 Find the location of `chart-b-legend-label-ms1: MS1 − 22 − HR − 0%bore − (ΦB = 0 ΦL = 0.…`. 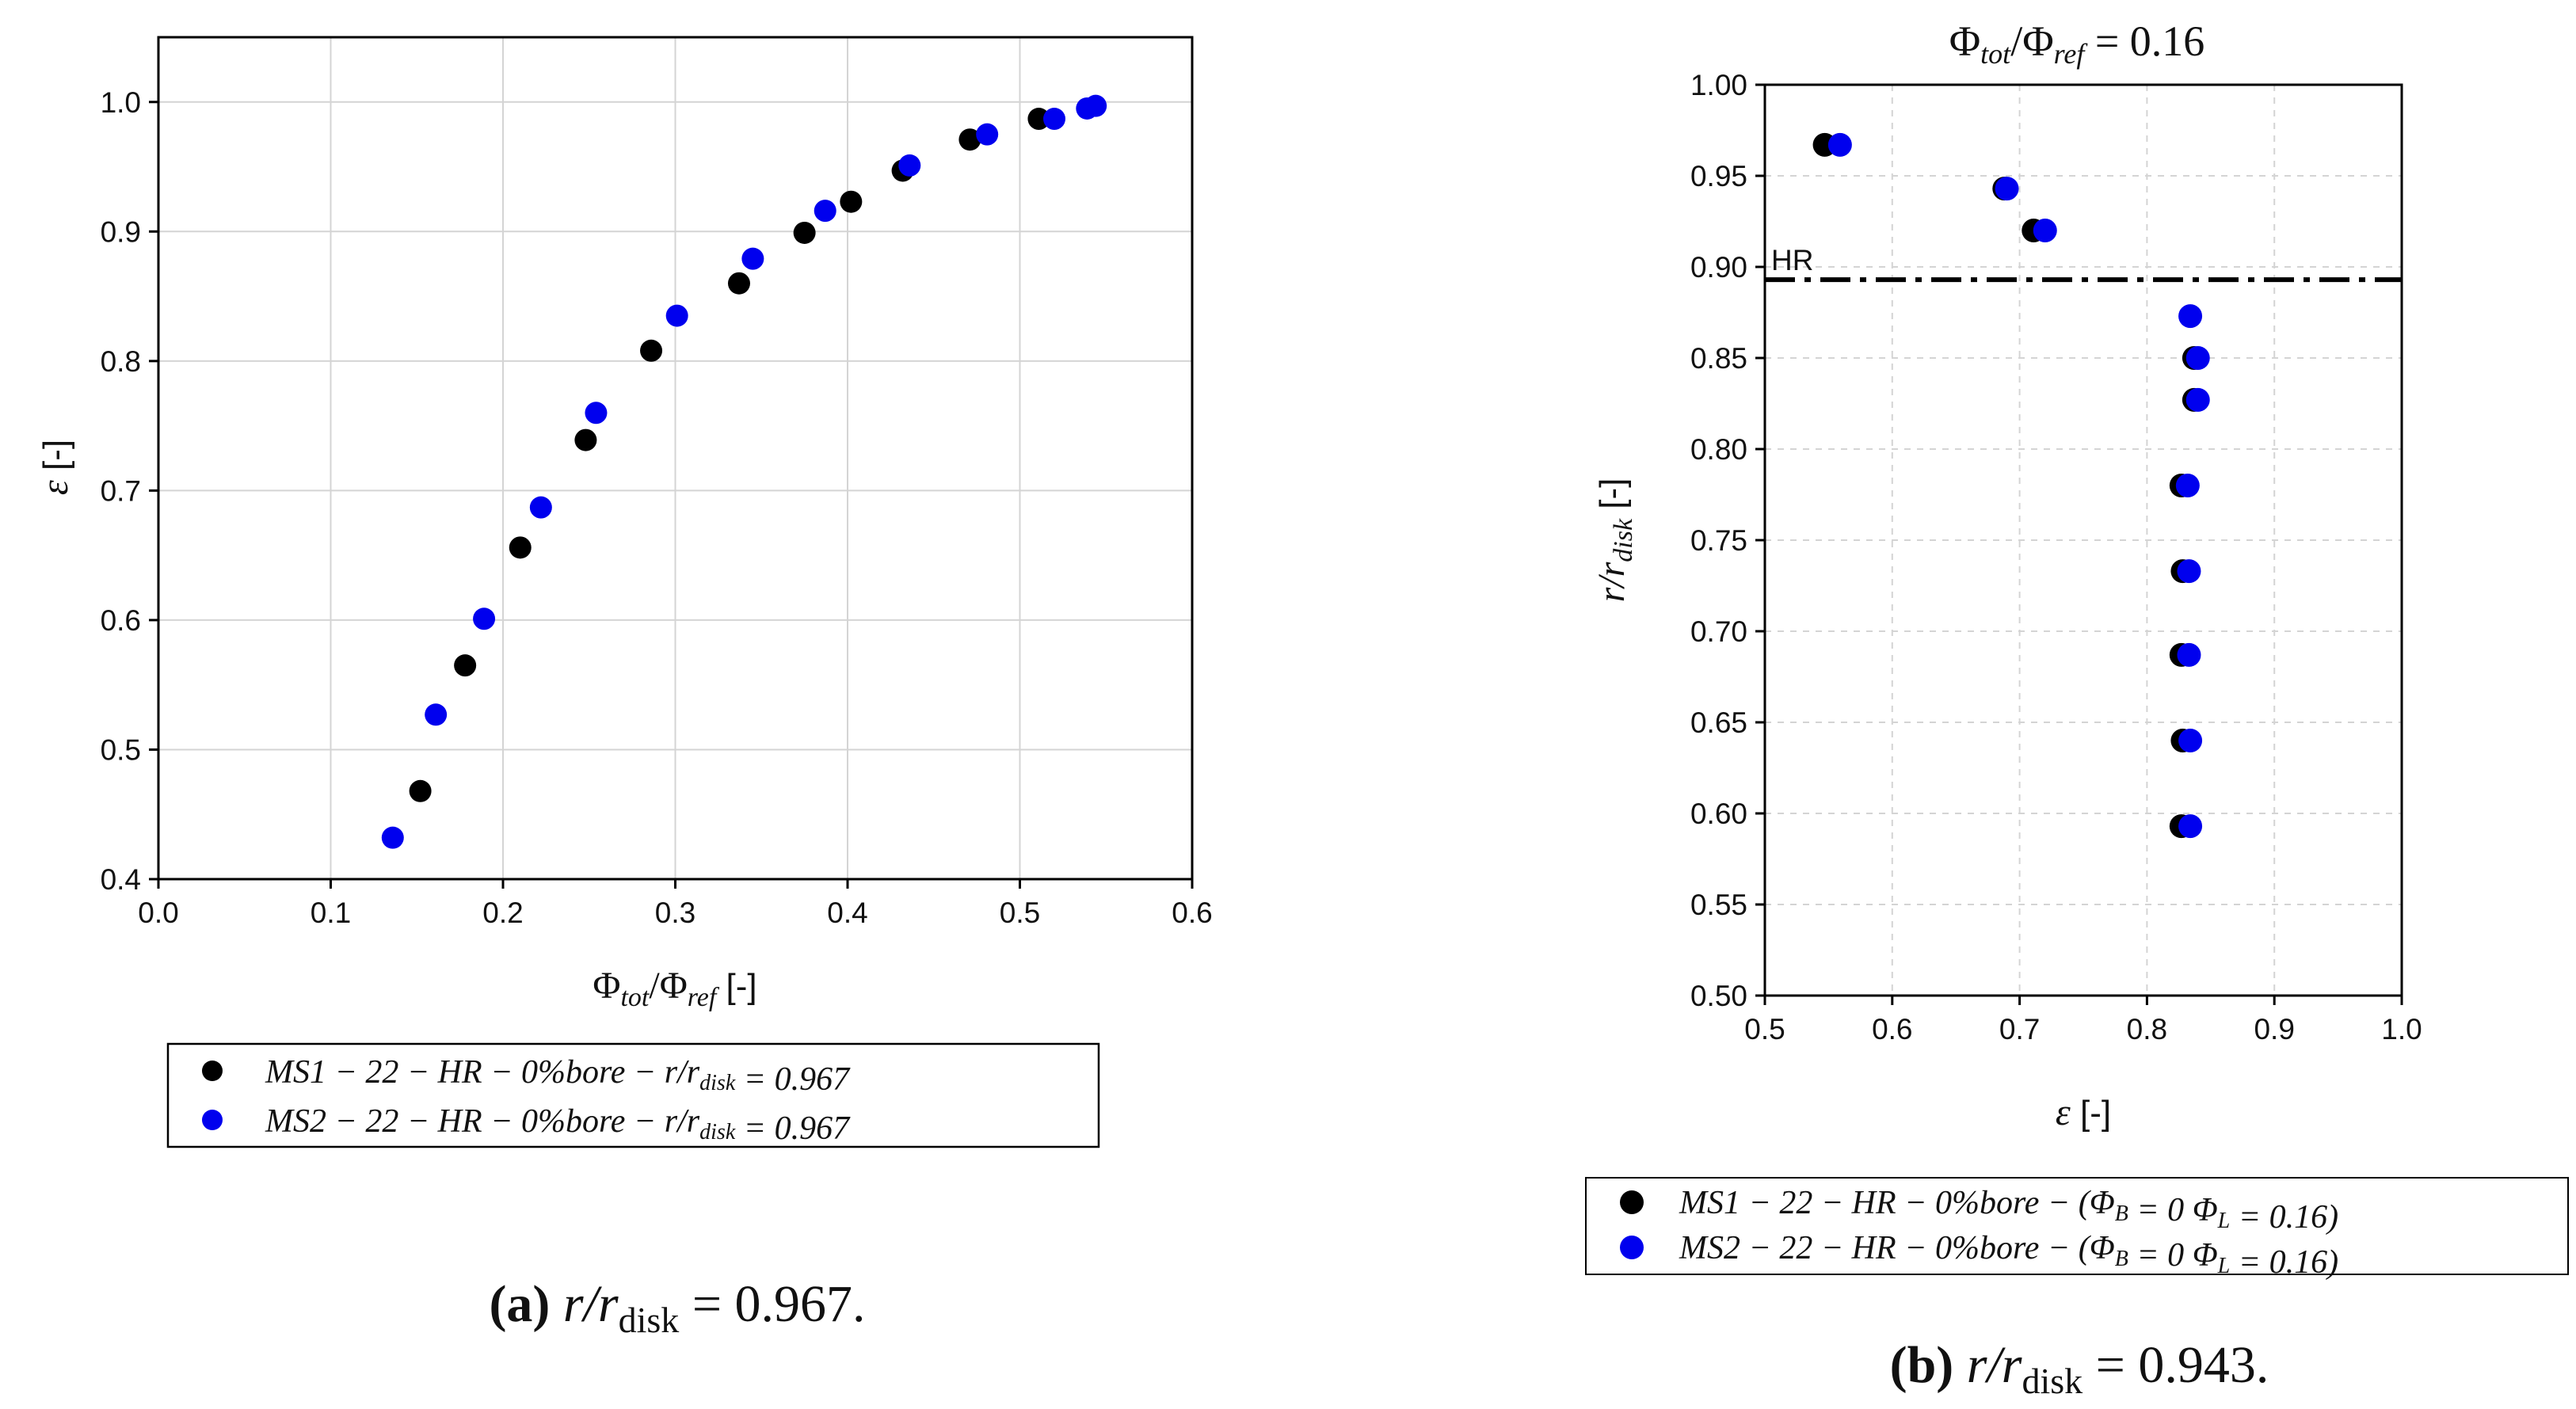

chart-b-legend-label-ms1: MS1 − 22 − HR − 0%bore − (ΦB = 0 ΦL = 0.… is located at coordinates (2008, 1210).